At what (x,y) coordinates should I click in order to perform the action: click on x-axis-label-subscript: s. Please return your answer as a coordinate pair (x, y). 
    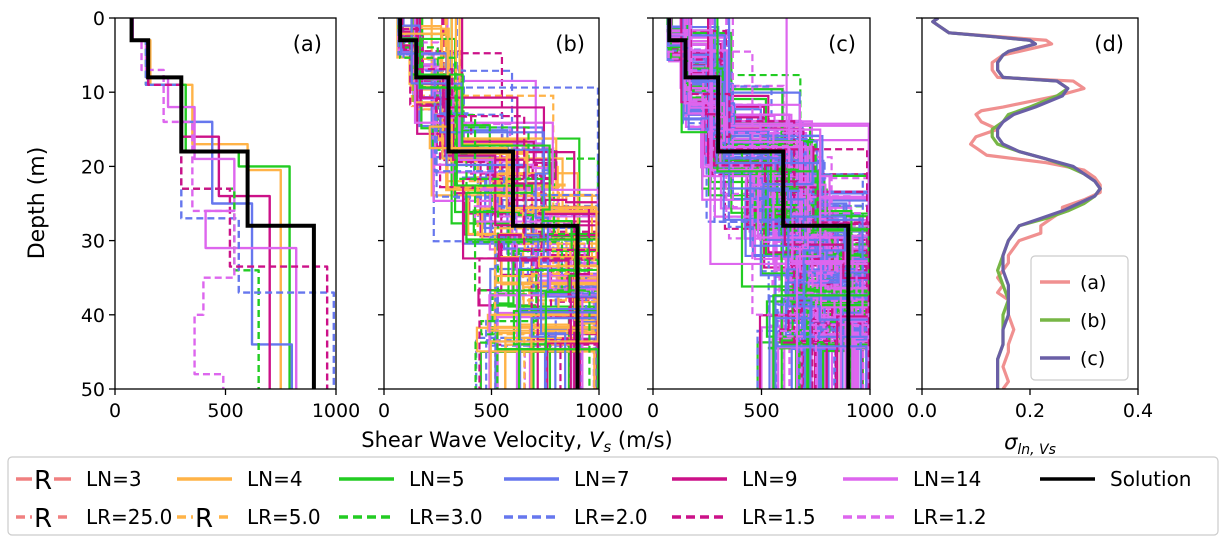
    Looking at the image, I should click on (607, 447).